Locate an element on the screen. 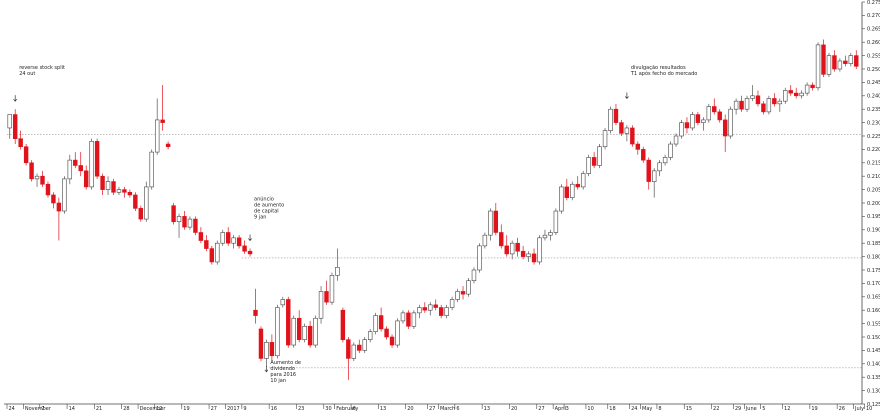 This screenshot has width=880, height=415. y-tick-label: 0.260 is located at coordinates (873, 43).